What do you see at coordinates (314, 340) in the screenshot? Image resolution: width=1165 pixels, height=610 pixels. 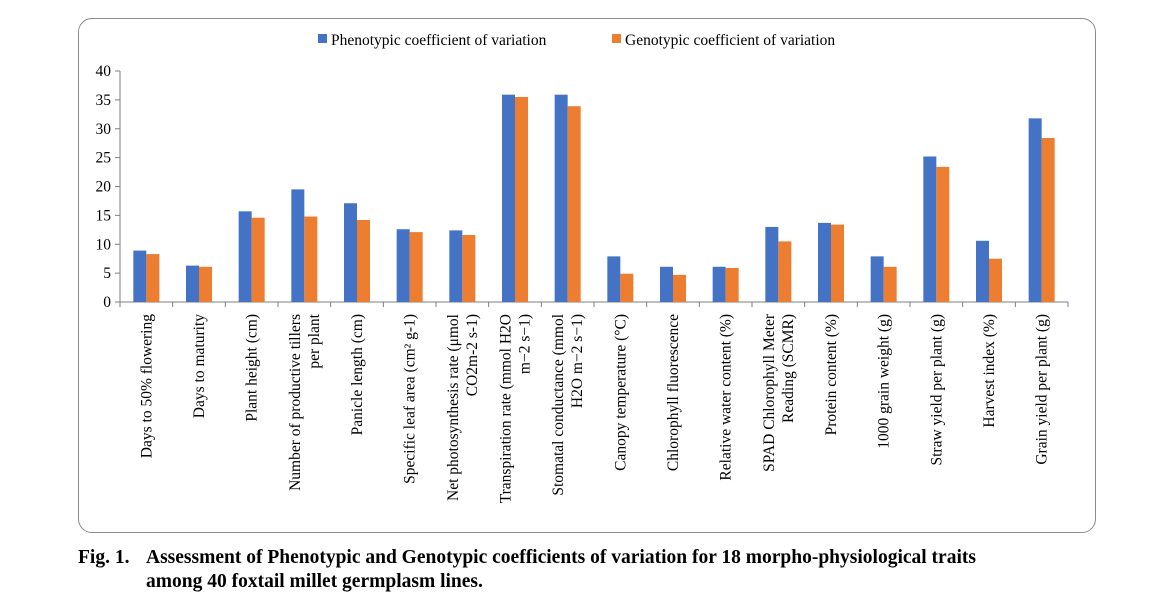 I see `x-category-label-line: per plant` at bounding box center [314, 340].